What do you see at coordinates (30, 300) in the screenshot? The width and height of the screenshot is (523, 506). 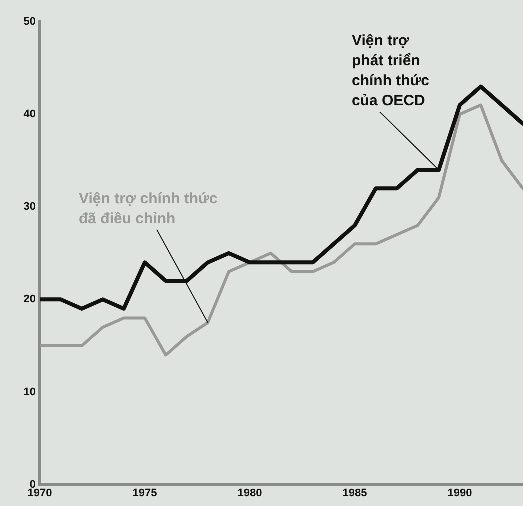 I see `y-tick-label: 20` at bounding box center [30, 300].